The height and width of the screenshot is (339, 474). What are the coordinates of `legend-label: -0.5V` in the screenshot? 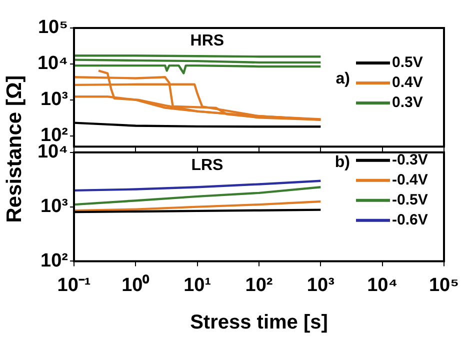 It's located at (410, 200).